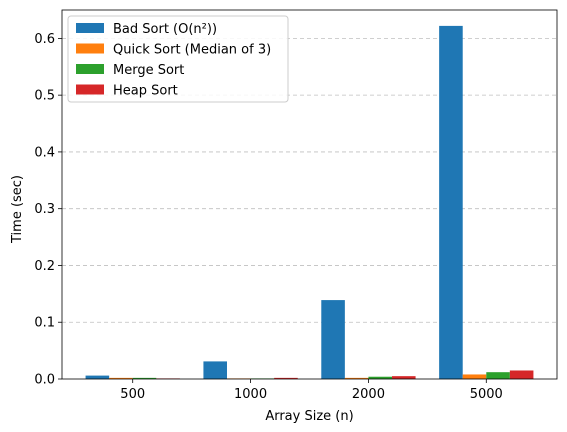 Image resolution: width=567 pixels, height=432 pixels. Describe the element at coordinates (17, 209) in the screenshot. I see `y-axis-label: Time (sec)` at that location.